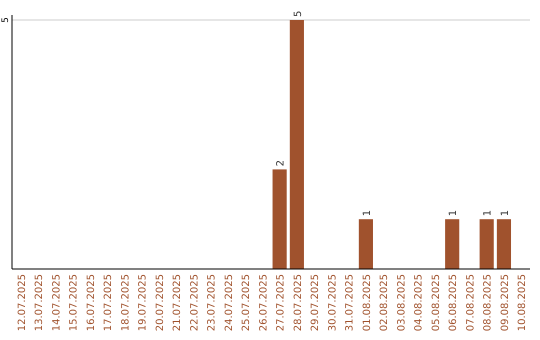  I want to click on x-tick-label: 27.07.2025, so click(281, 303).